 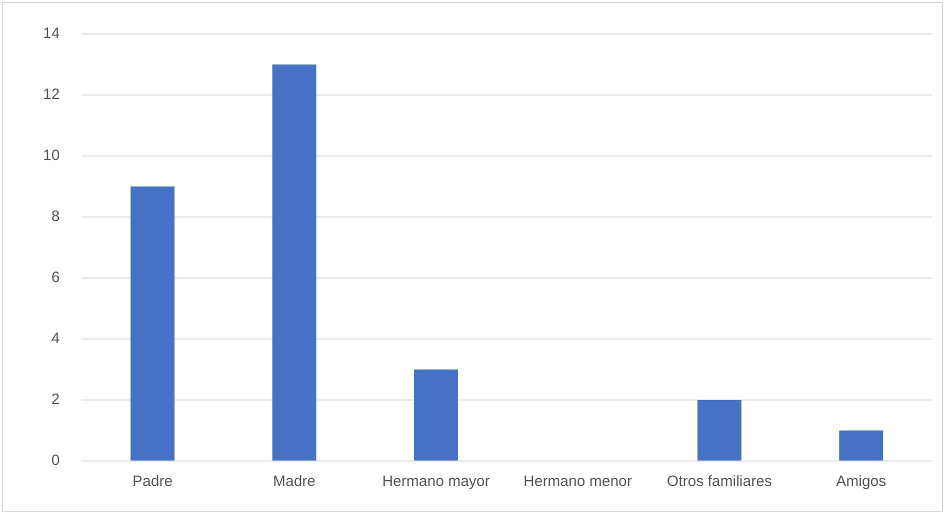 I want to click on x-tick-label: Madre, so click(x=294, y=481).